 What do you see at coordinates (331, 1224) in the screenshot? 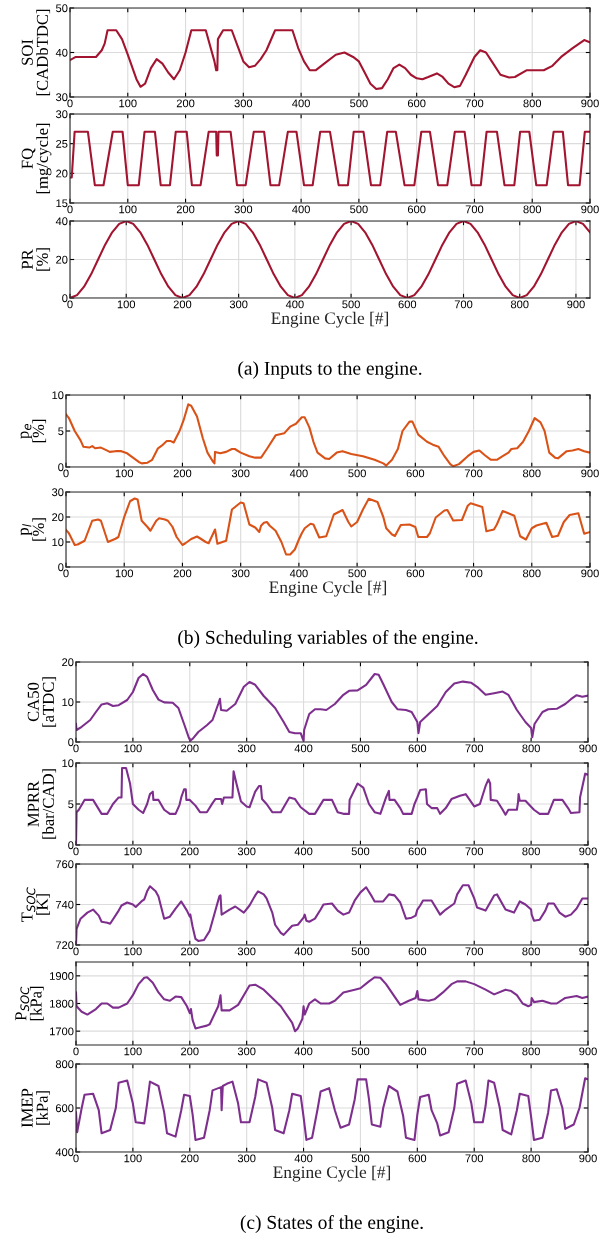
I see `text: (c) States of the engine.` at bounding box center [331, 1224].